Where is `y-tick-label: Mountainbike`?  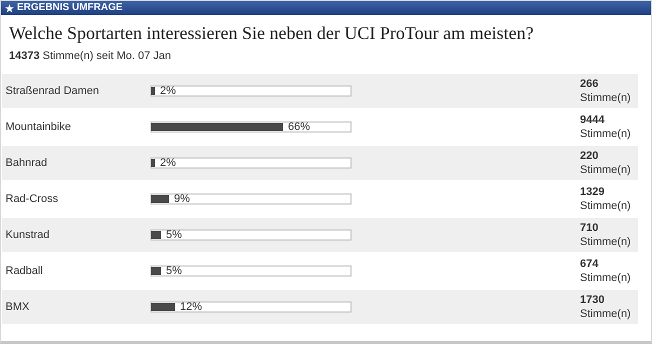 y-tick-label: Mountainbike is located at coordinates (38, 127).